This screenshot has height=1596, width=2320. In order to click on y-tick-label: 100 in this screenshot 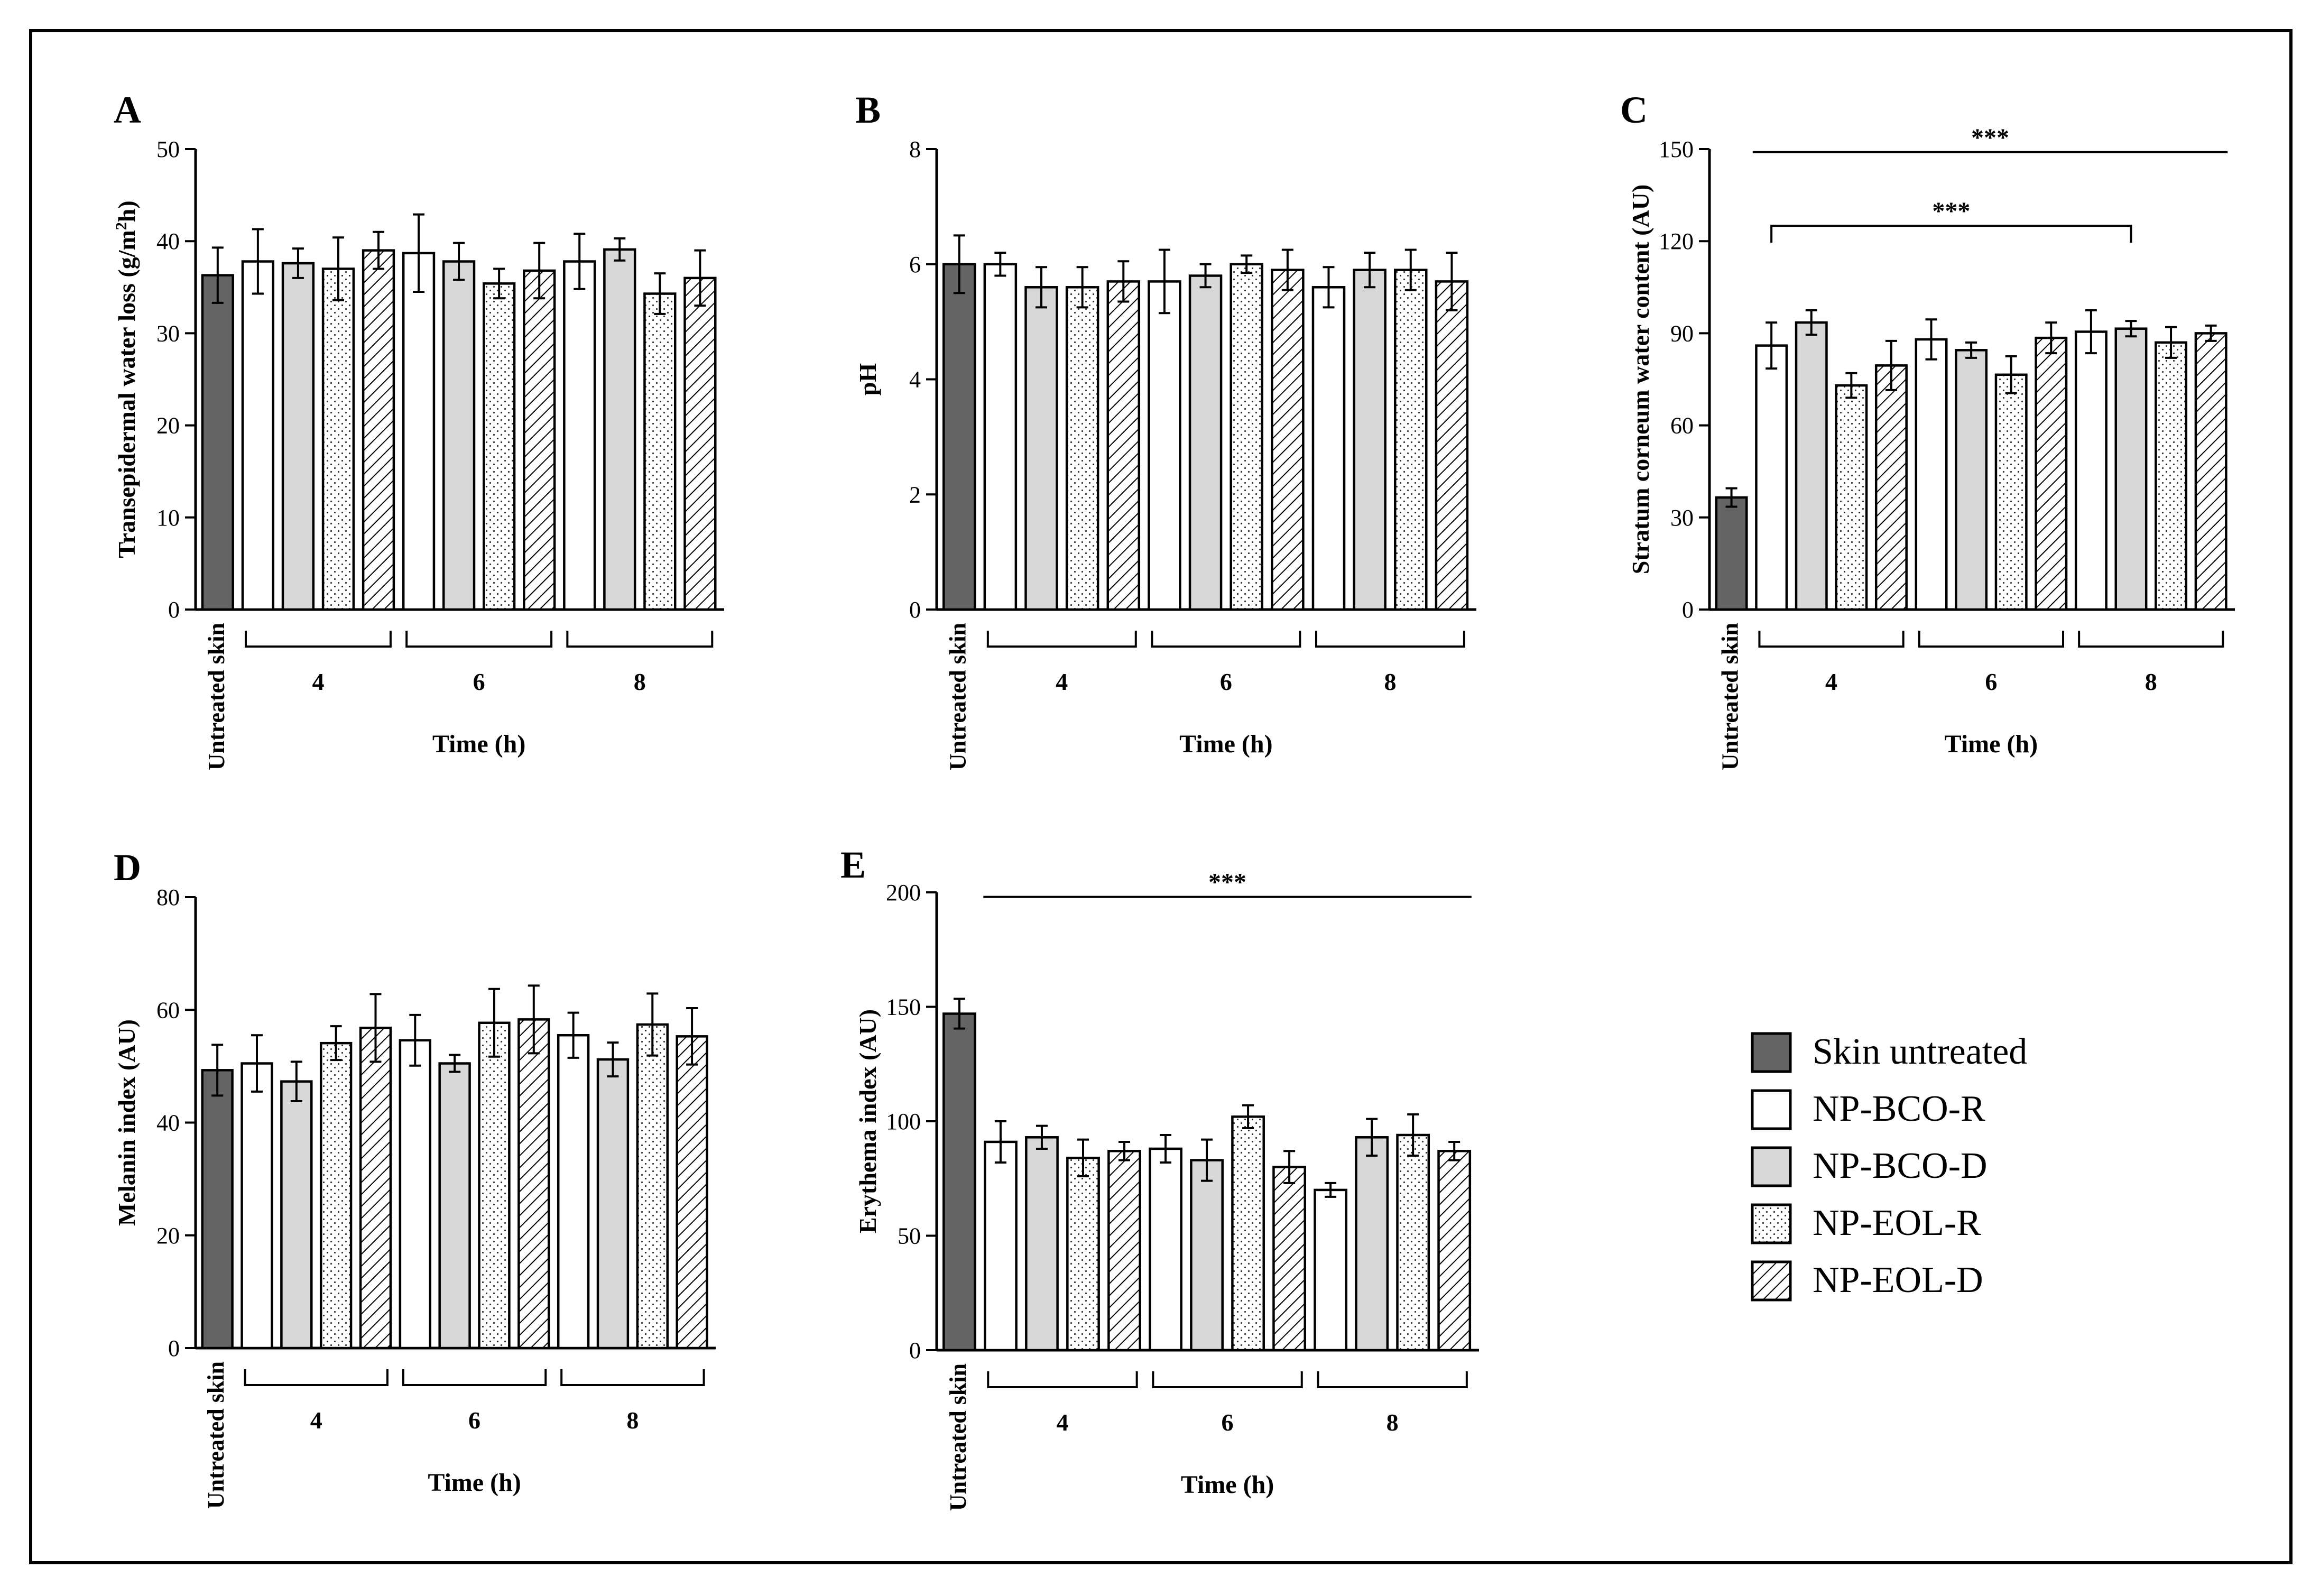, I will do `click(904, 1121)`.